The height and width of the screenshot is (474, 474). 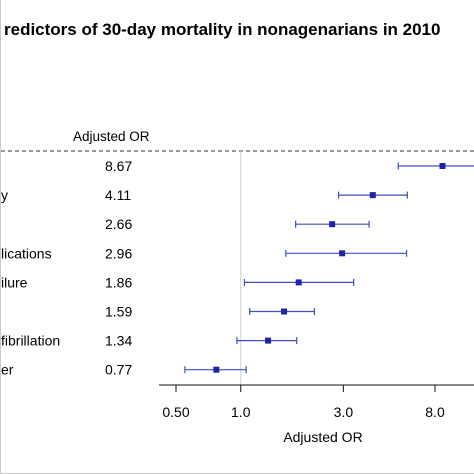 I want to click on or-value-text: 1.59, so click(x=118, y=312).